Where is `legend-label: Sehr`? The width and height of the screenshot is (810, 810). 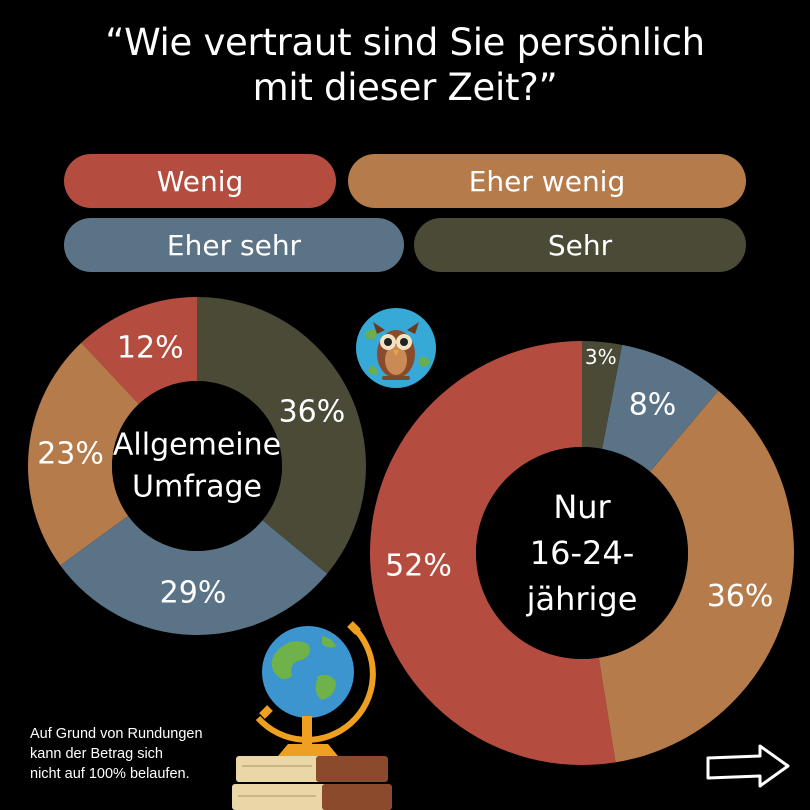 legend-label: Sehr is located at coordinates (580, 245).